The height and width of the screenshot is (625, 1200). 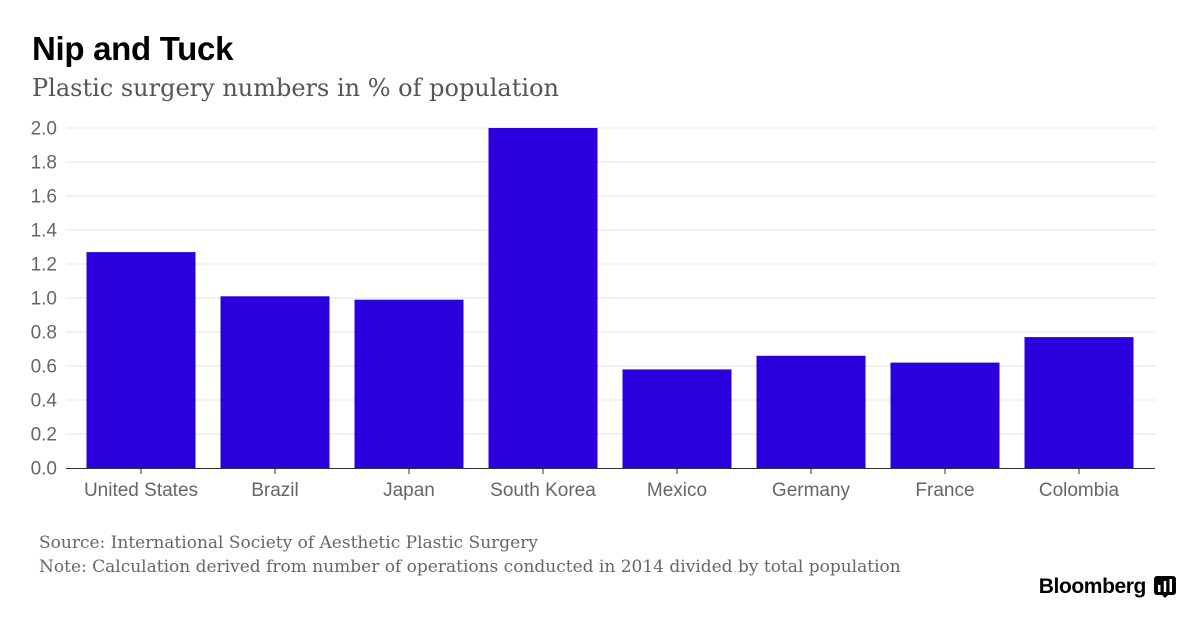 I want to click on y-axis-ticks: 0.0 0.2 0.4 0.6 0.8 1.0 1.2 1.4 1.6 1.8 2.0, so click(x=44, y=299).